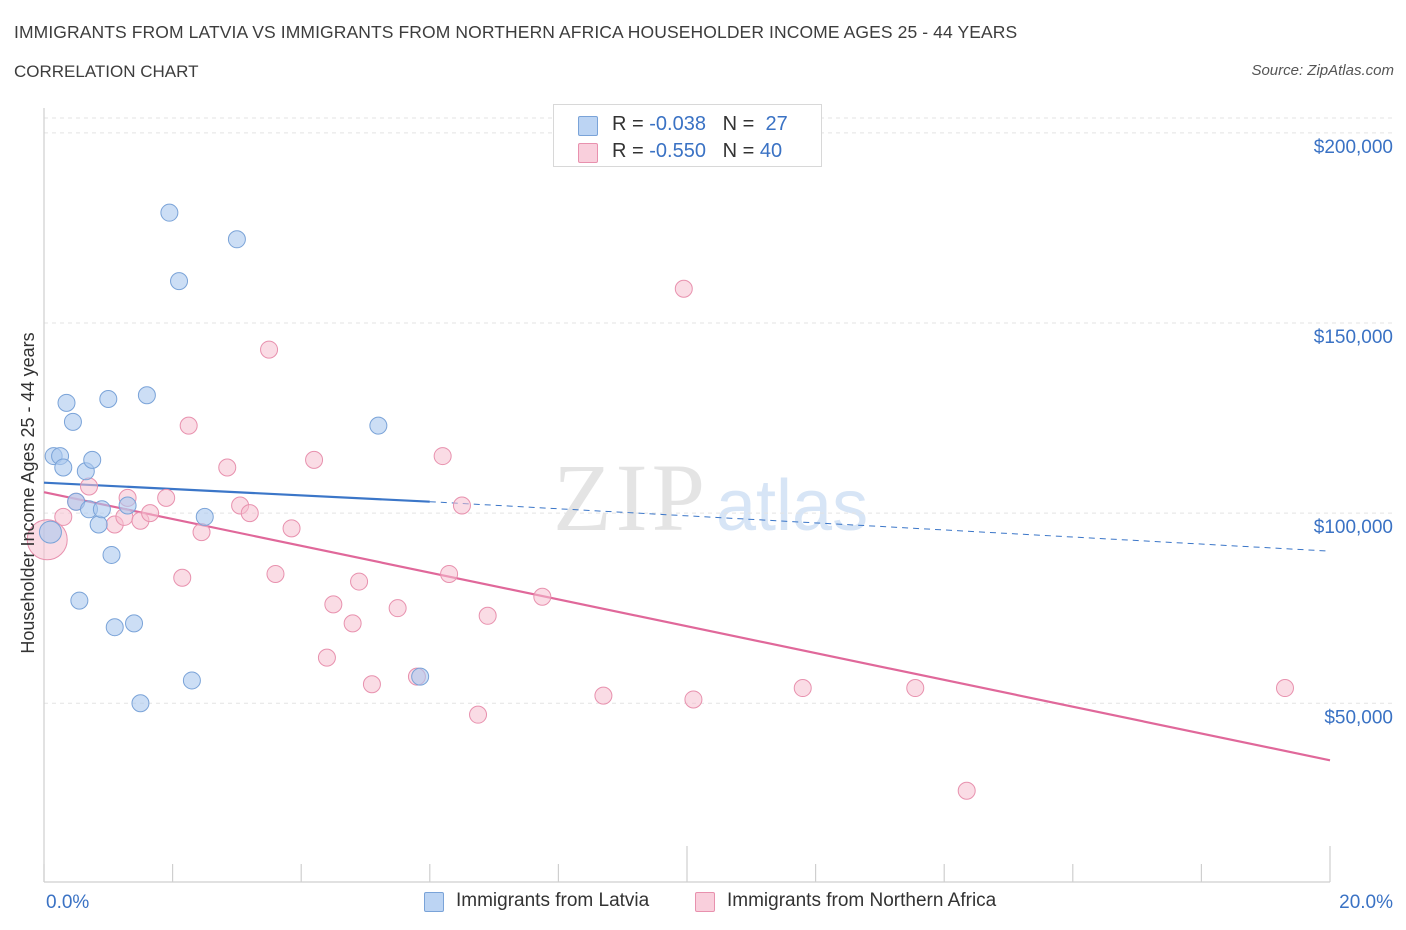 The height and width of the screenshot is (930, 1406). I want to click on trend-line-latvia-extended, so click(880, 526).